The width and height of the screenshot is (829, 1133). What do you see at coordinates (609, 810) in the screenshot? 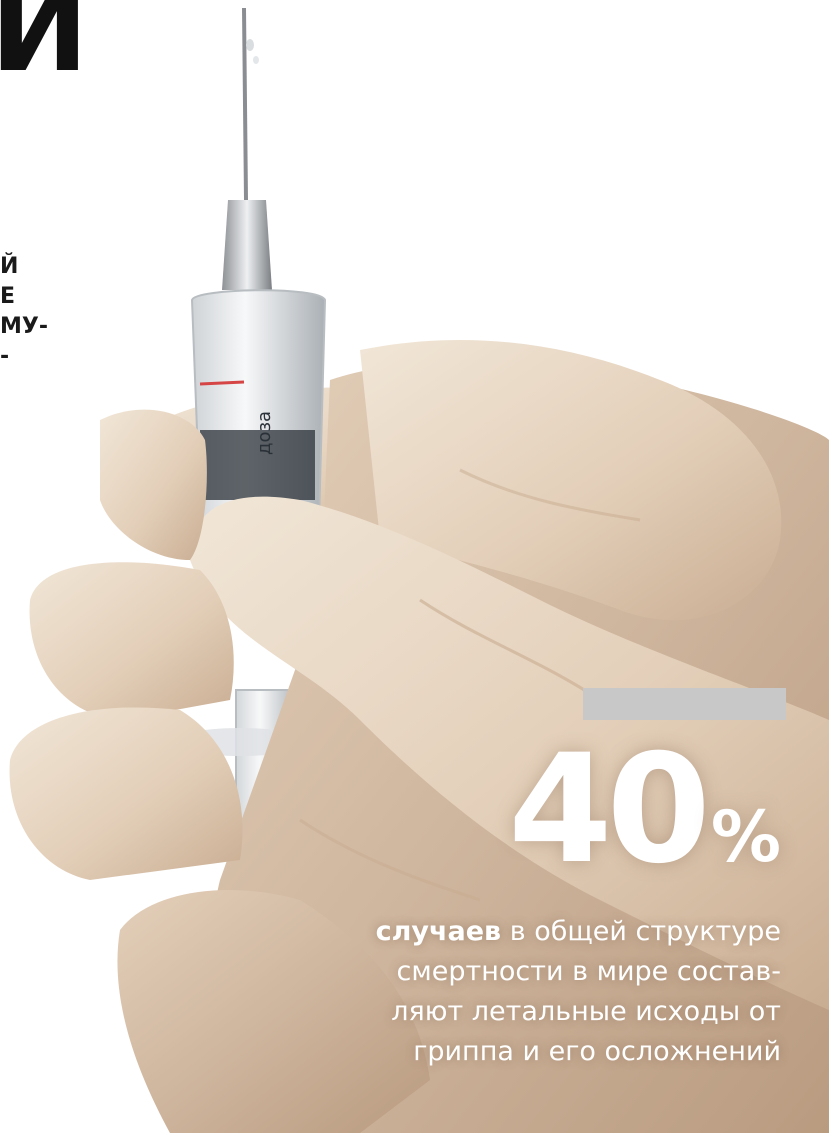
I see `stat-value: 40` at bounding box center [609, 810].